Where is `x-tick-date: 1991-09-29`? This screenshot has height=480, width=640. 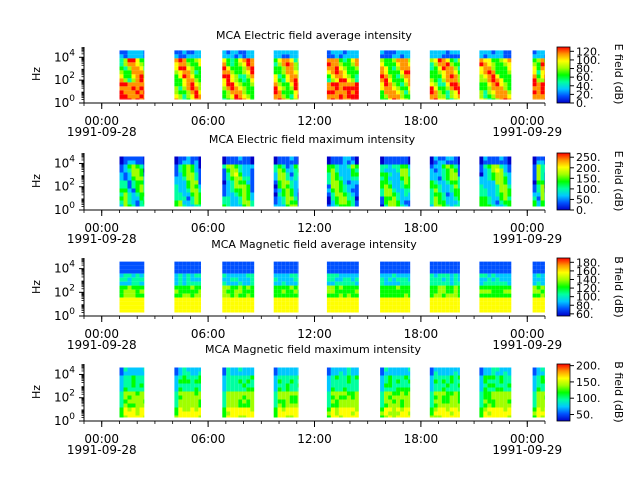
x-tick-date: 1991-09-29 is located at coordinates (527, 132).